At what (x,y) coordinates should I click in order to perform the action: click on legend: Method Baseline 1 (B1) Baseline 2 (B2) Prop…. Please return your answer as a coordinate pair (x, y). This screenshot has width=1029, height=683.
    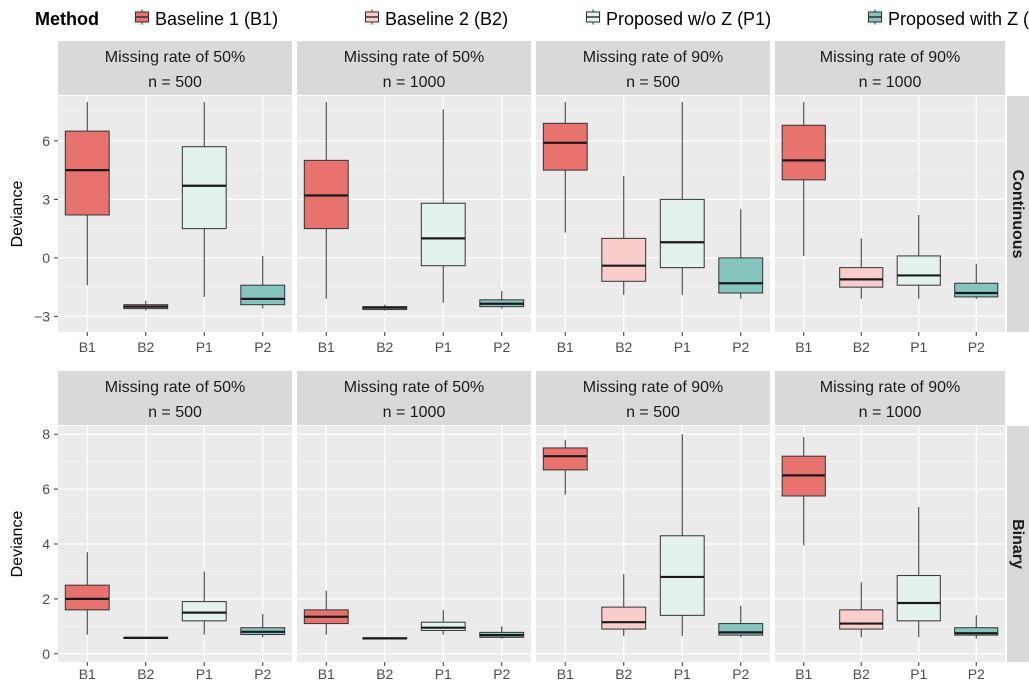
    Looking at the image, I should click on (532, 19).